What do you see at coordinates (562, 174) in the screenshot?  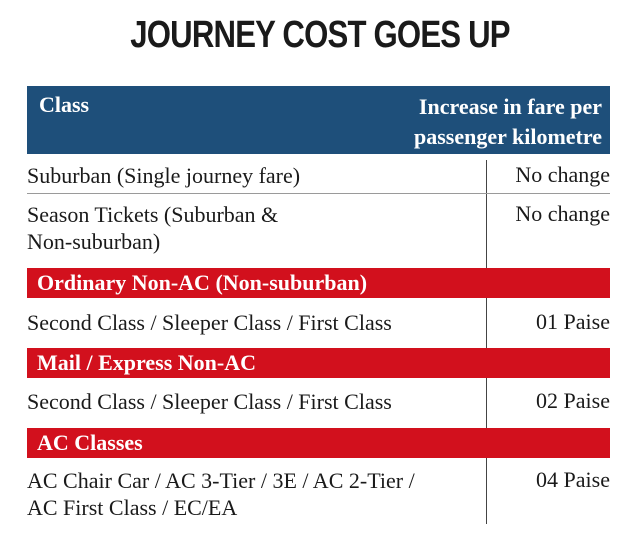 I see `row-value-suburban: No change` at bounding box center [562, 174].